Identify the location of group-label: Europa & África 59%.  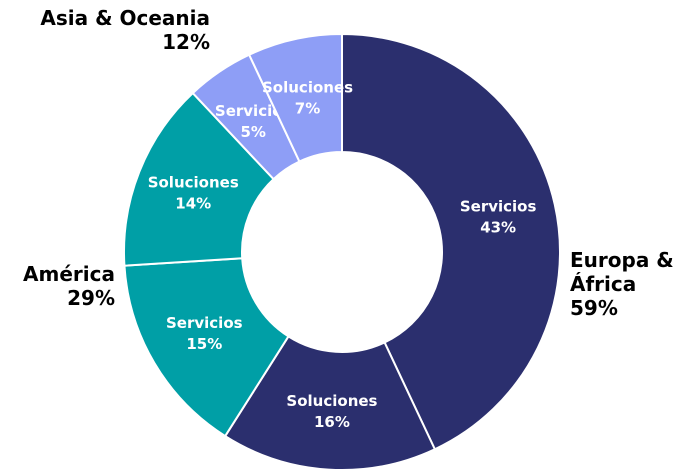
(625, 284).